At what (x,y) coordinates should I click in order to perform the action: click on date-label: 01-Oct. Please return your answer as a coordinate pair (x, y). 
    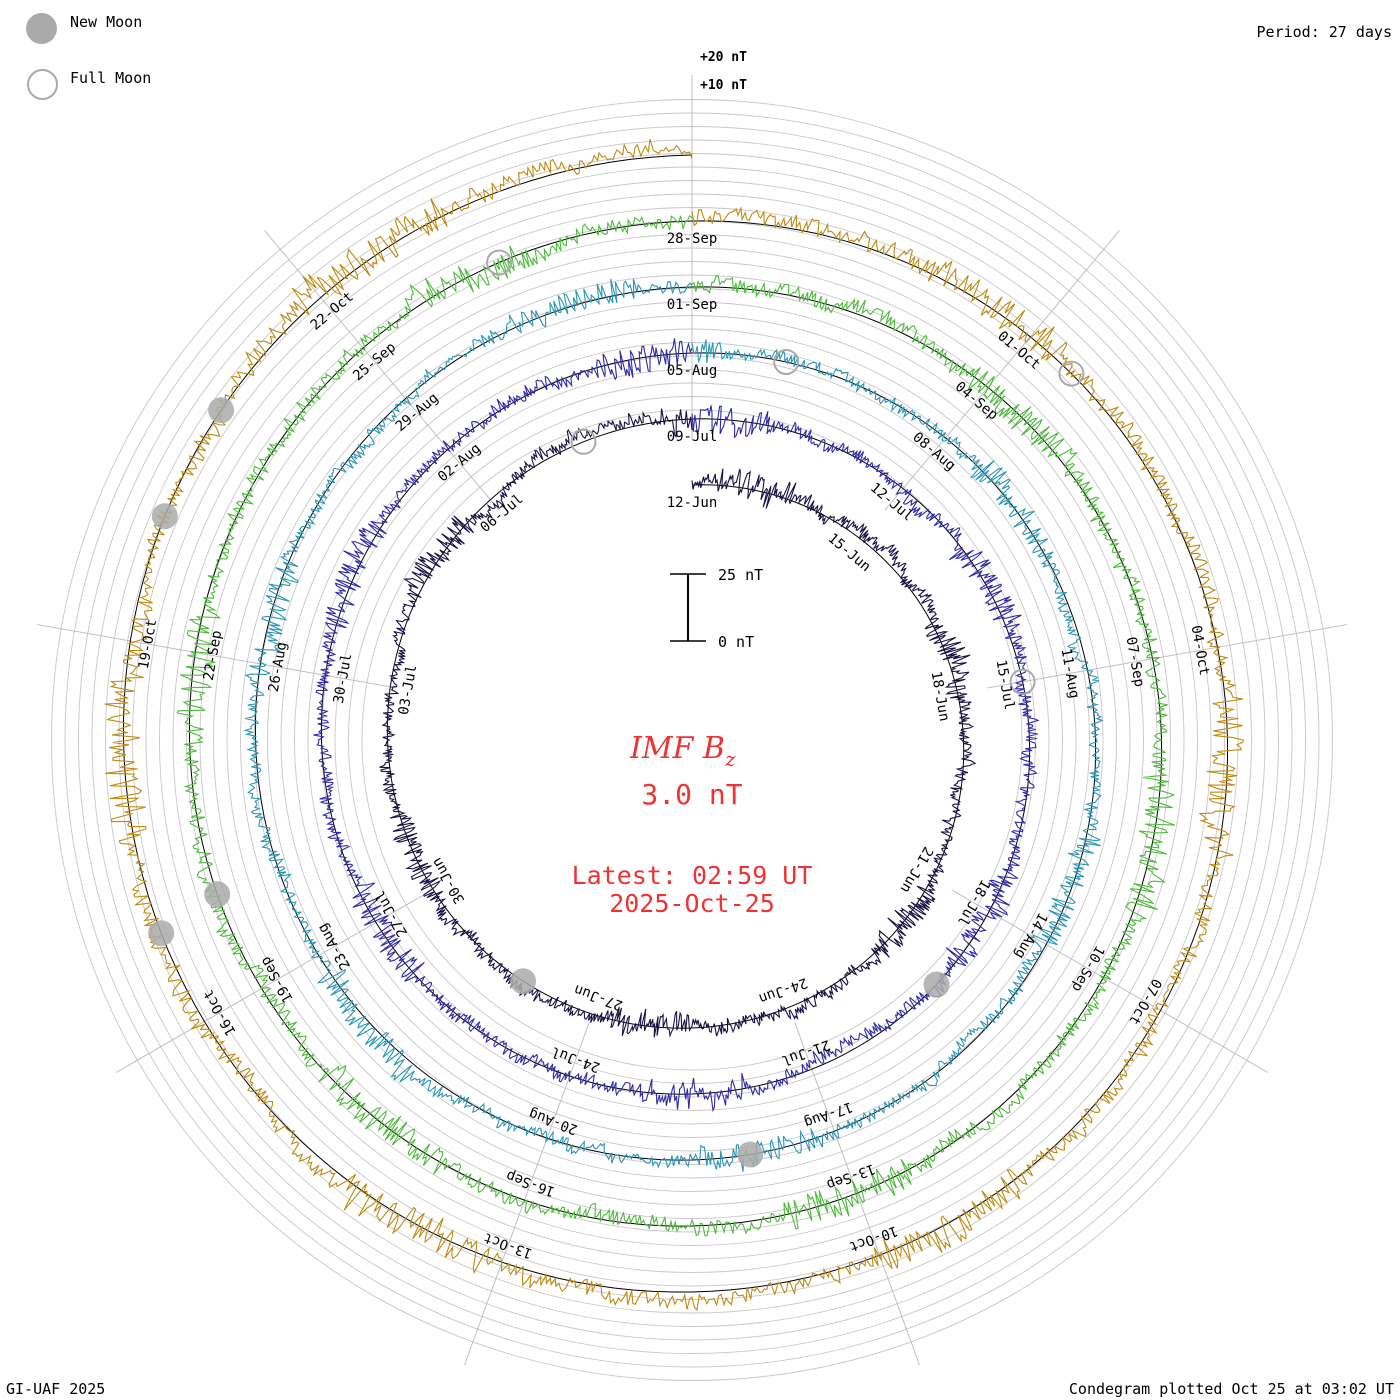
    Looking at the image, I should click on (1018, 350).